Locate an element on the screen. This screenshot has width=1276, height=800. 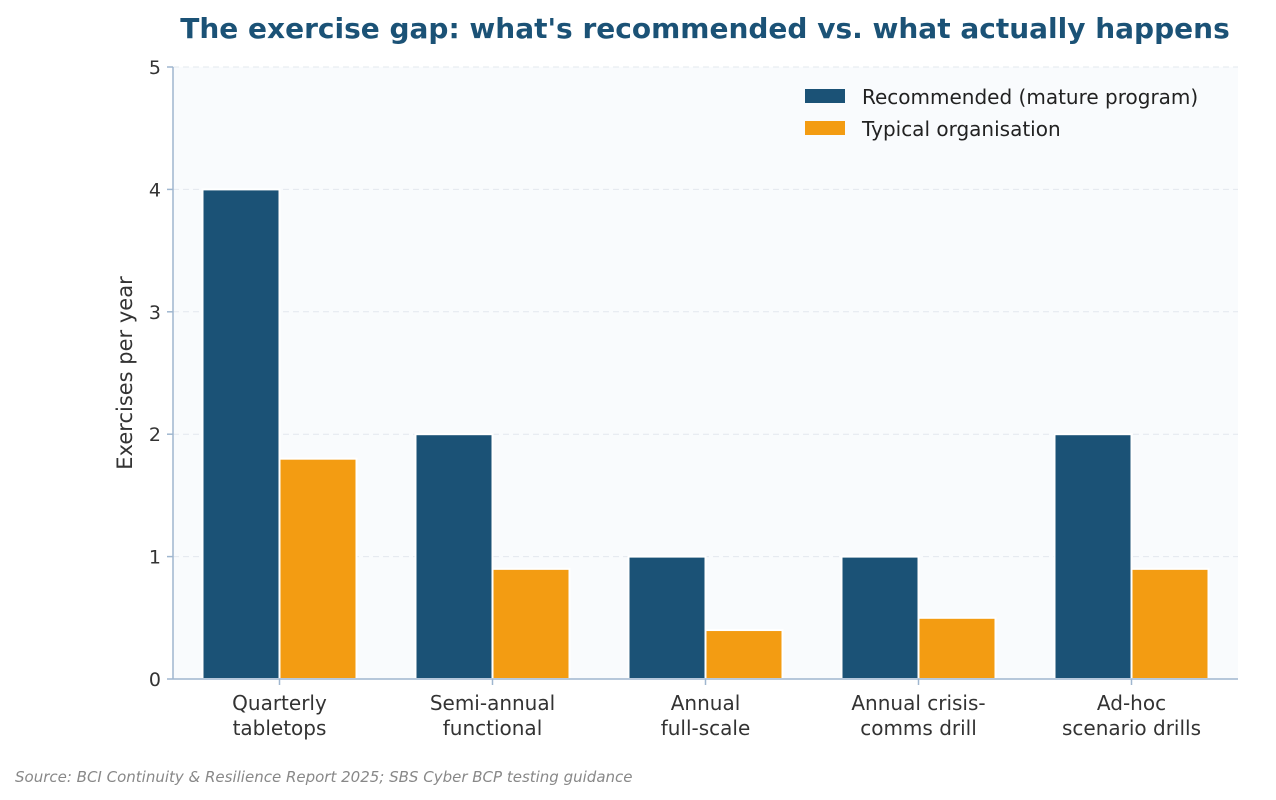
y-tick-label: 4 is located at coordinates (155, 190).